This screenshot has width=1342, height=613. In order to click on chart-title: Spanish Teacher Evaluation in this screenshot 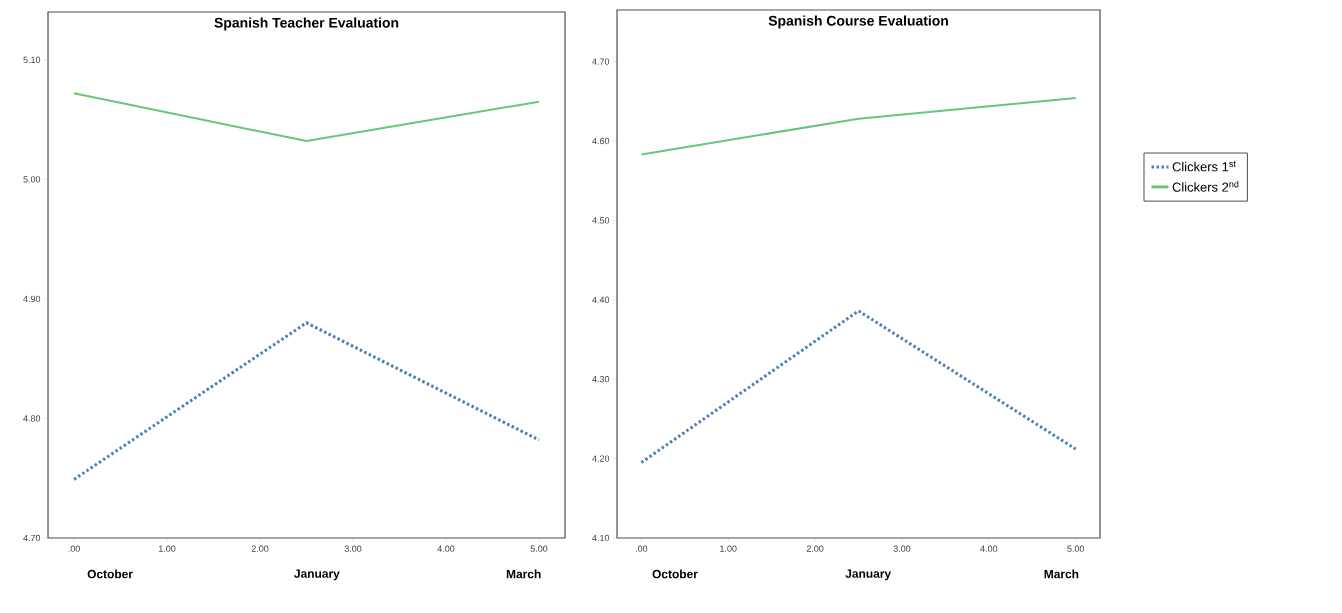, I will do `click(306, 24)`.